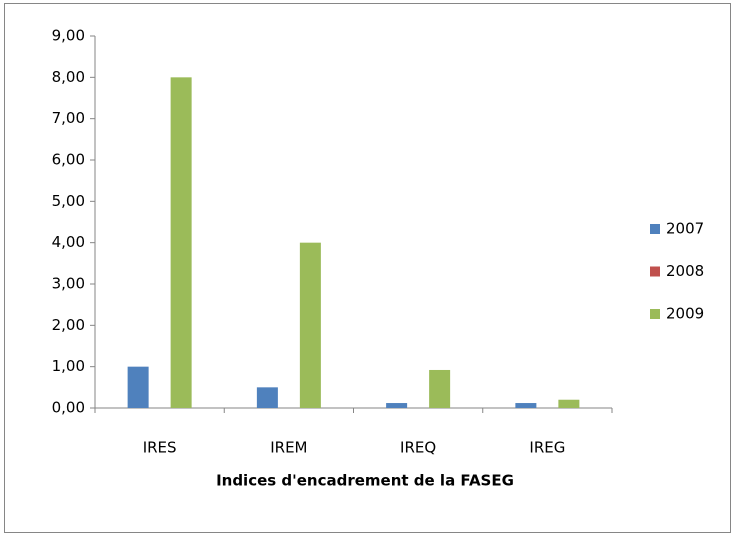 This screenshot has height=541, width=735. Describe the element at coordinates (68, 325) in the screenshot. I see `y-tick-label: 2,00` at that location.